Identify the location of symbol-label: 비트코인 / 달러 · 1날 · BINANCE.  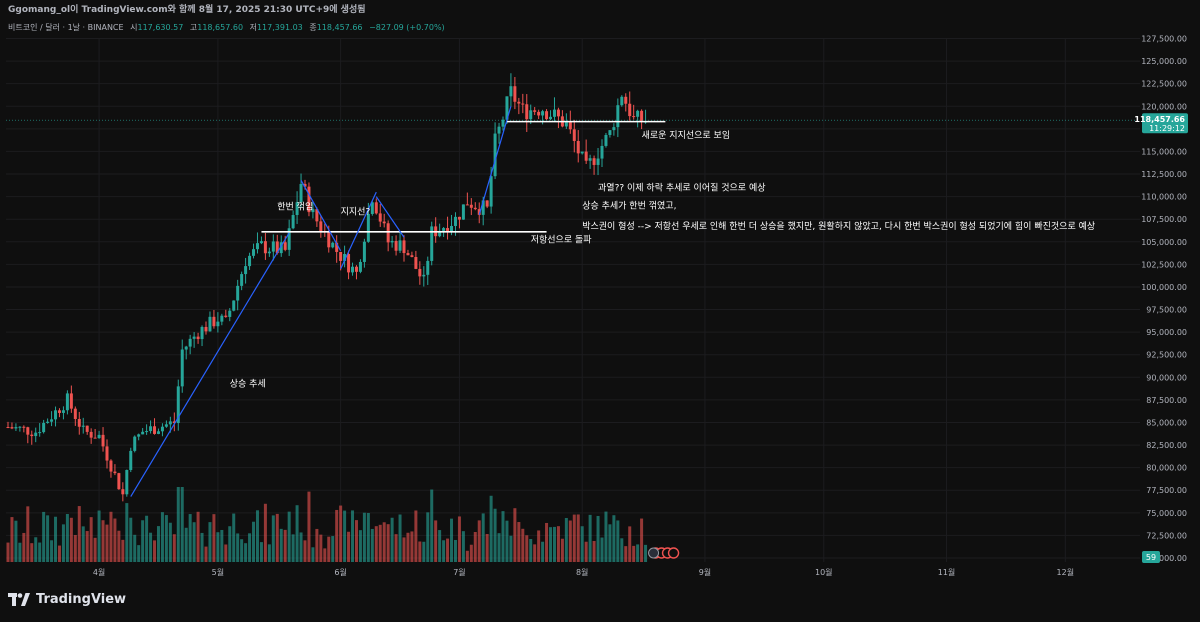
(66, 27).